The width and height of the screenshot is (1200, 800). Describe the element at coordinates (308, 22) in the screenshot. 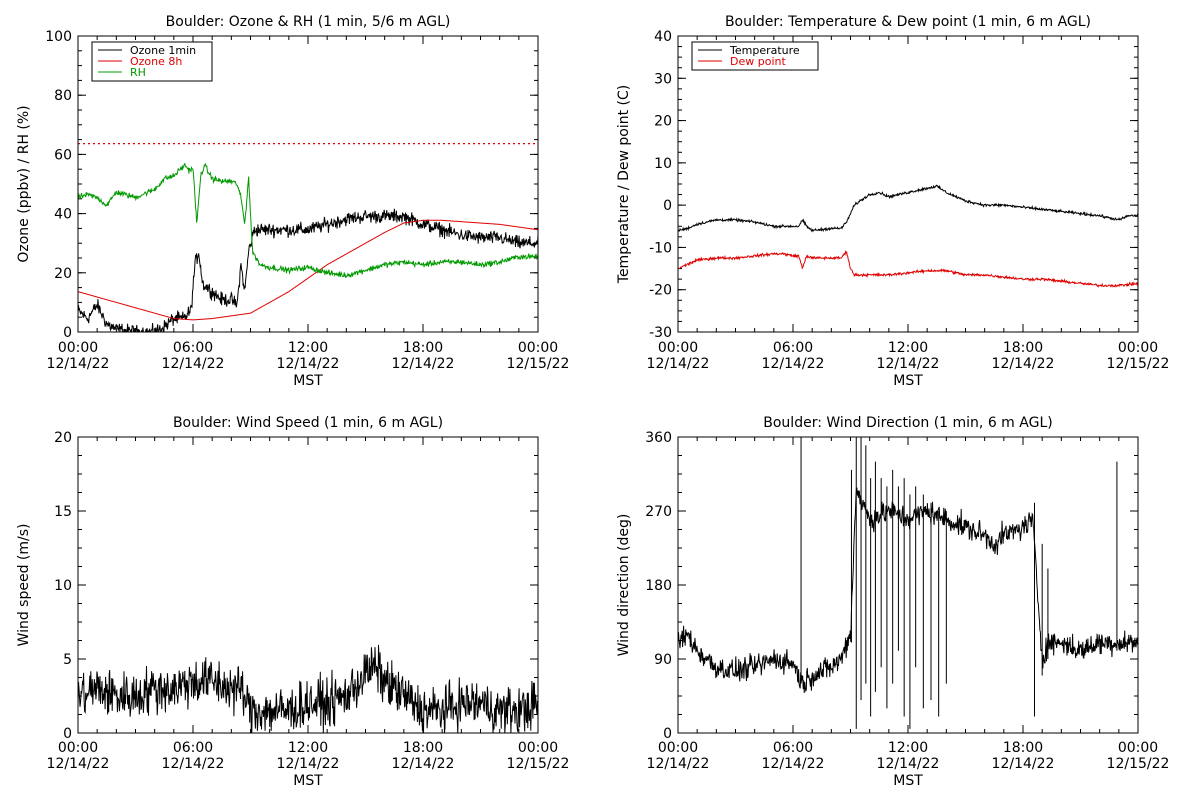

I see `chart-title: Boulder: Ozone & RH (1 min, 5/6 m AGL)` at that location.